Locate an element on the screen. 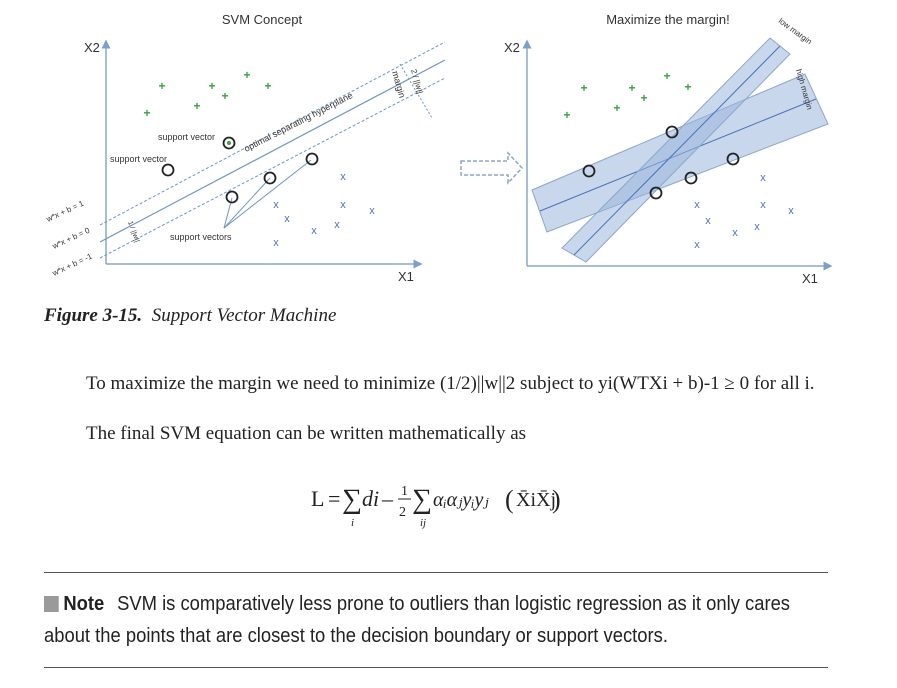 Image resolution: width=897 pixels, height=688 pixels. hyperplane-label: optimal separating hyperplane is located at coordinates (298, 122).